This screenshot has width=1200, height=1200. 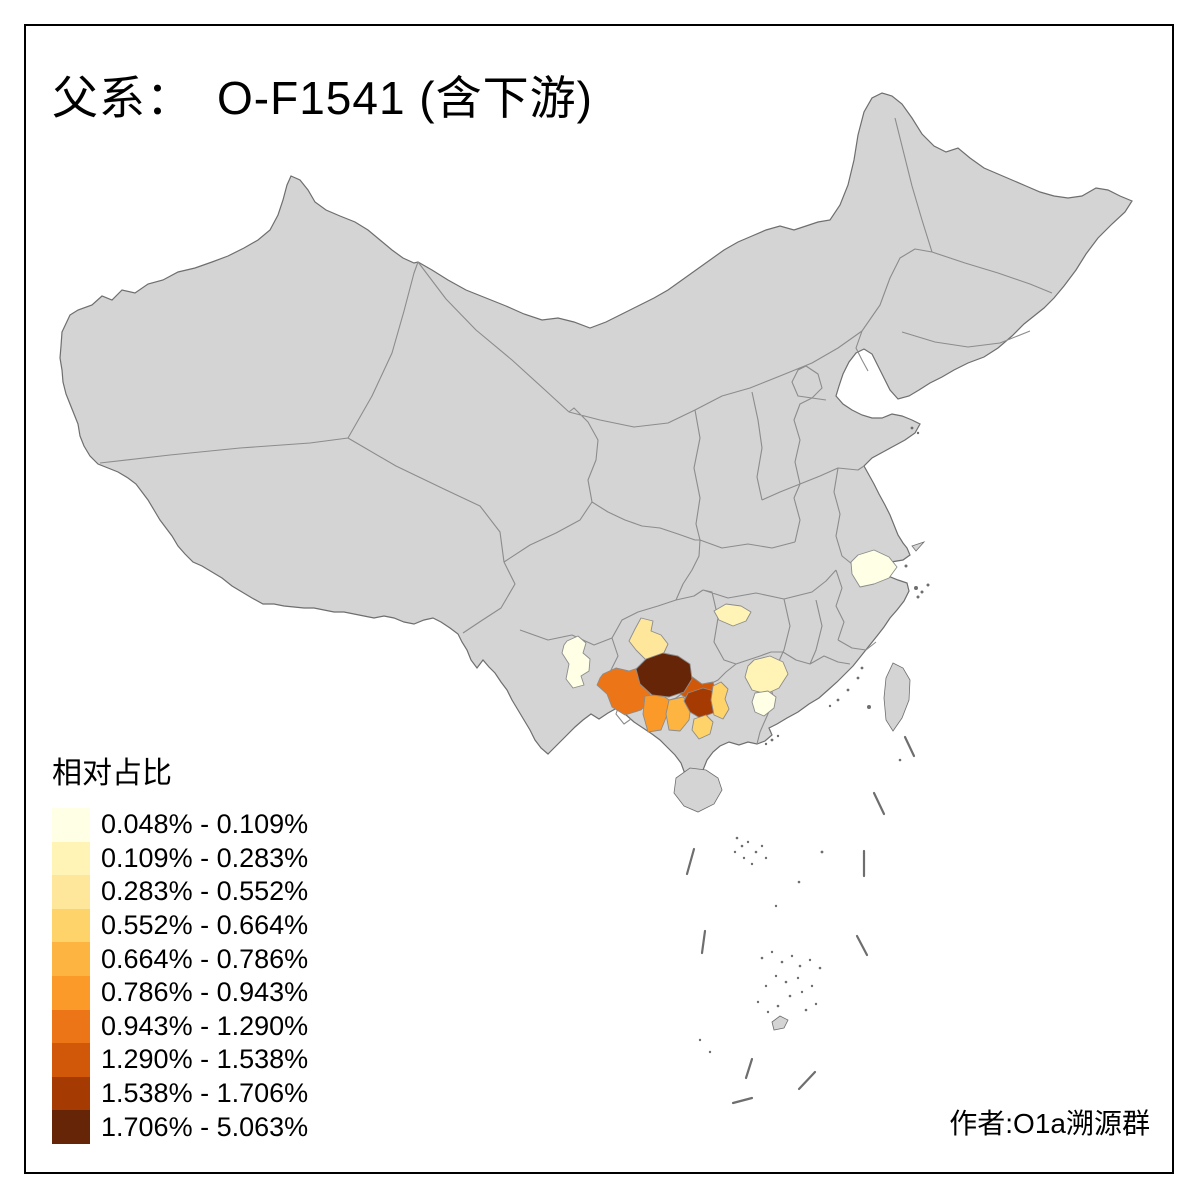 I want to click on legend-row-4: 0.552% - 0.664%, so click(x=180, y=925).